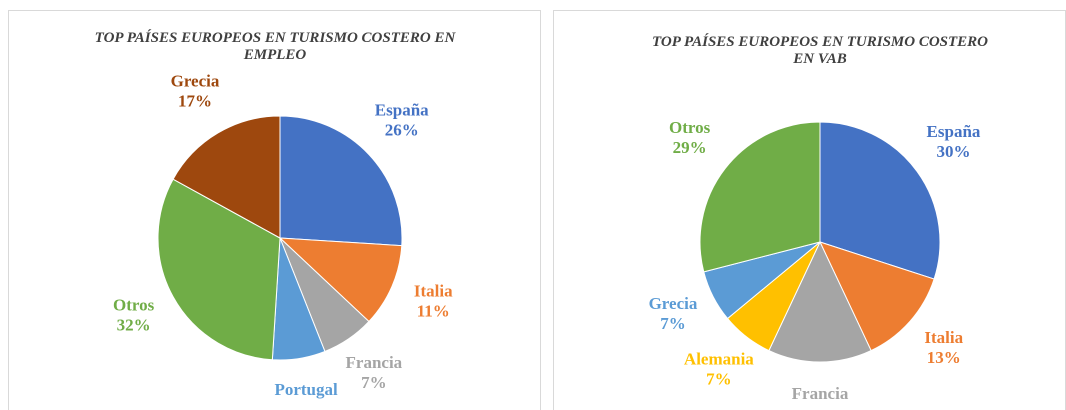  What do you see at coordinates (402, 130) in the screenshot?
I see `slice-value: 26%` at bounding box center [402, 130].